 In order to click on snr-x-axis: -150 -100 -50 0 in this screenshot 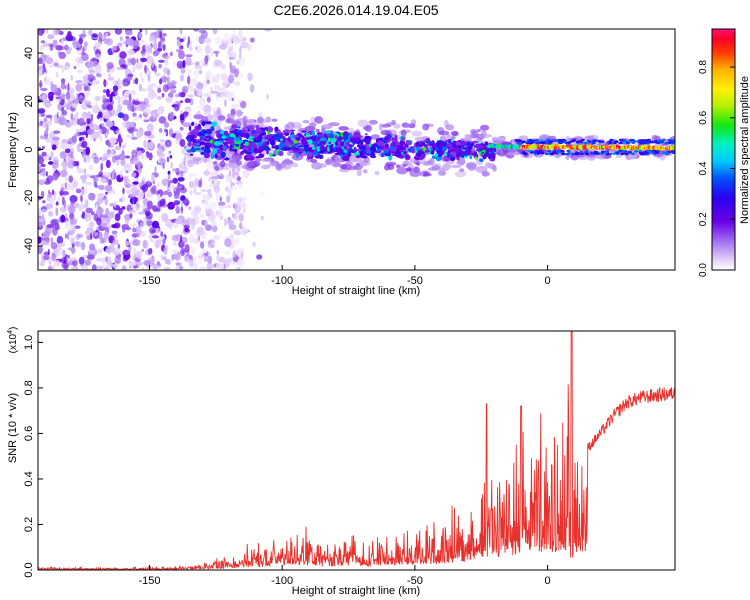, I will do `click(344, 576)`.